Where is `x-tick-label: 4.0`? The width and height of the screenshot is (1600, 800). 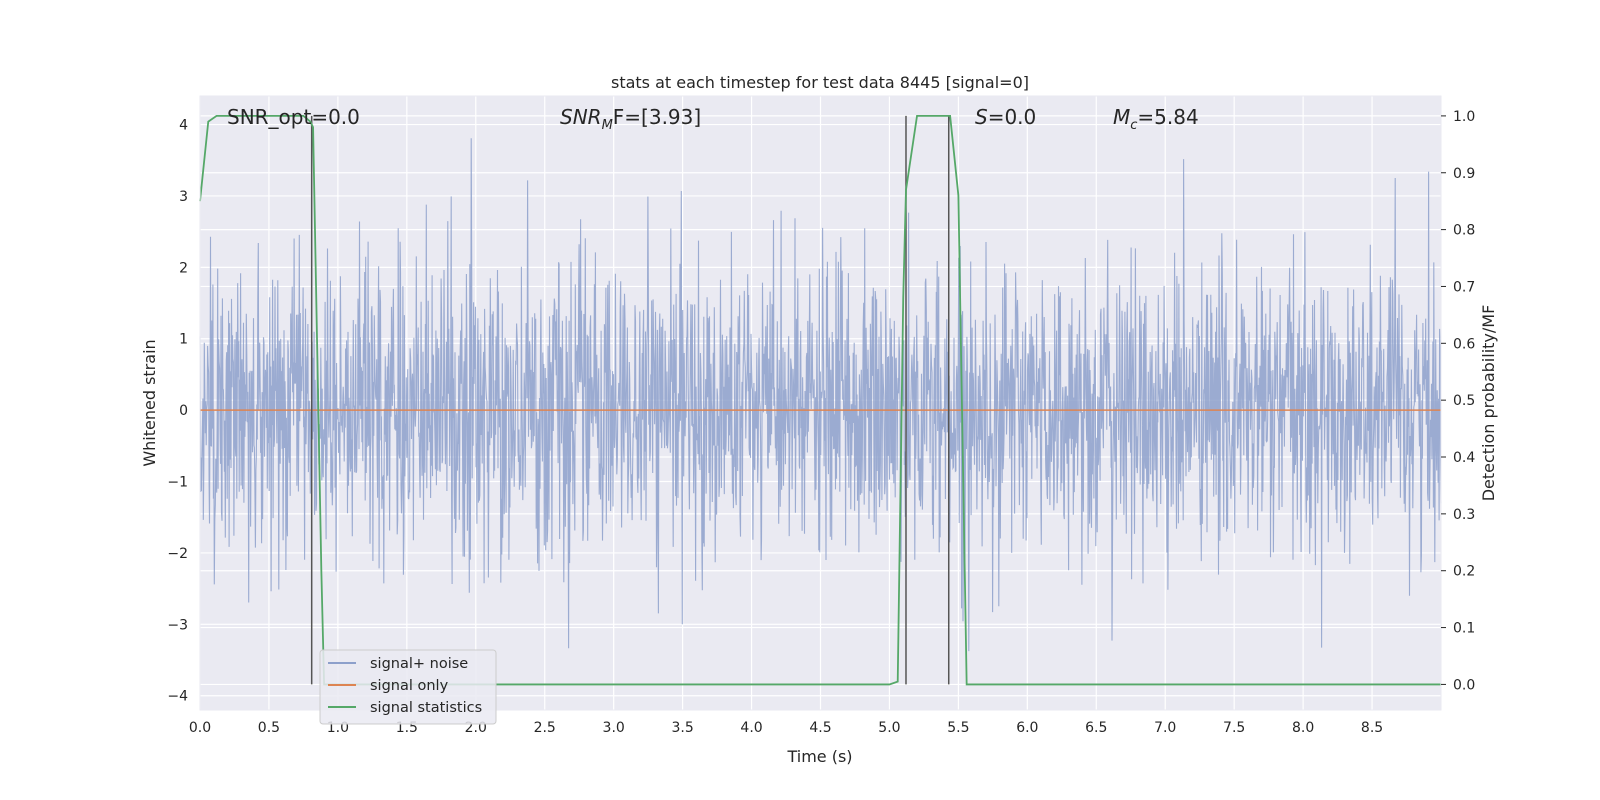 x-tick-label: 4.0 is located at coordinates (751, 728).